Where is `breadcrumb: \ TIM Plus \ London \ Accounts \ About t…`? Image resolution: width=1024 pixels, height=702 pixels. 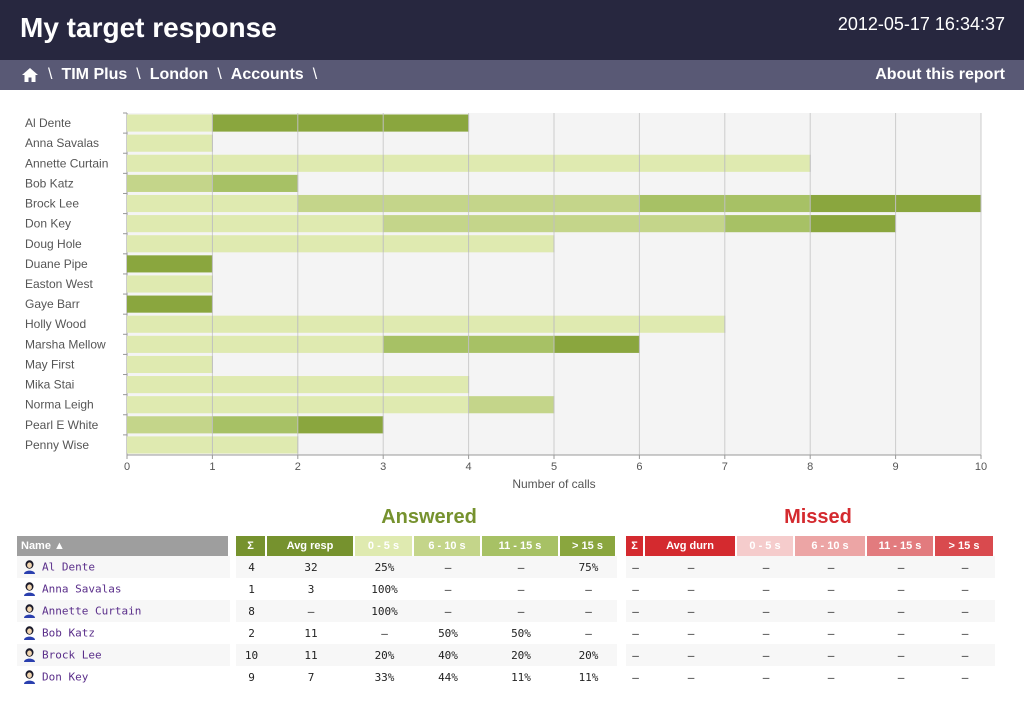 breadcrumb: \ TIM Plus \ London \ Accounts \ About t… is located at coordinates (512, 75).